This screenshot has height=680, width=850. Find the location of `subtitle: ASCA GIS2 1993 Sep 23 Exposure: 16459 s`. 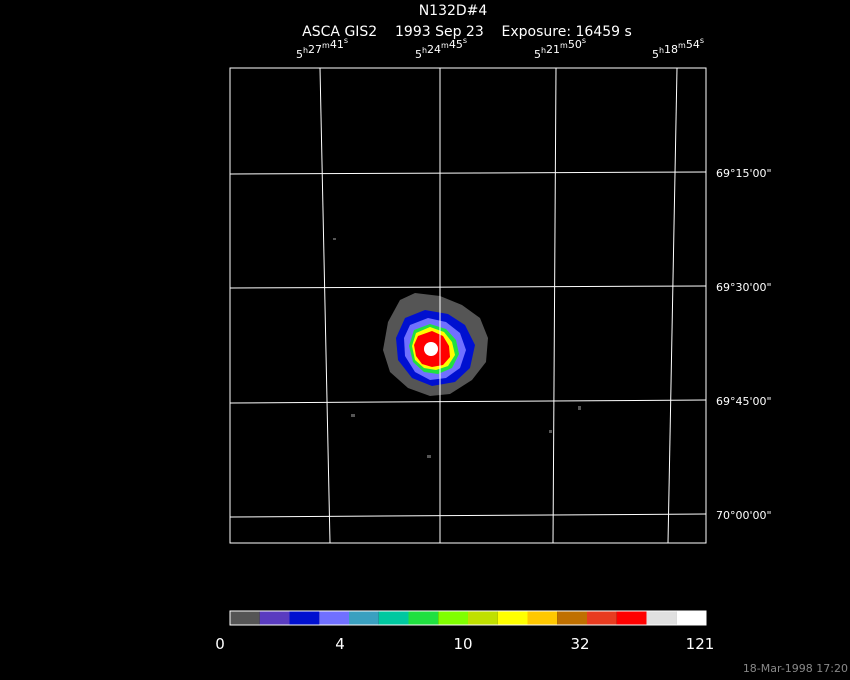

subtitle: ASCA GIS2 1993 Sep 23 Exposure: 16459 s is located at coordinates (467, 32).